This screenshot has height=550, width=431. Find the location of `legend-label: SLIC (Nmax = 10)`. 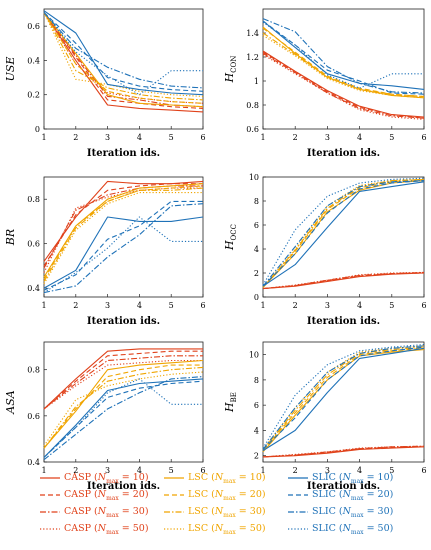

legend-label: SLIC (Nmax = 10) is located at coordinates (353, 478).